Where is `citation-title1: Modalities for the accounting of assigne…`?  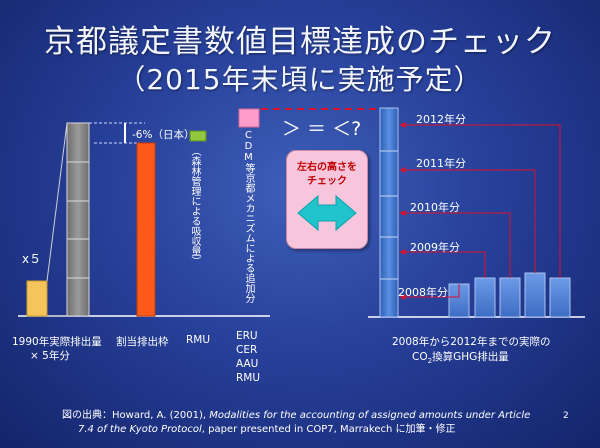 citation-title1: Modalities for the accounting of assigne… is located at coordinates (370, 415).